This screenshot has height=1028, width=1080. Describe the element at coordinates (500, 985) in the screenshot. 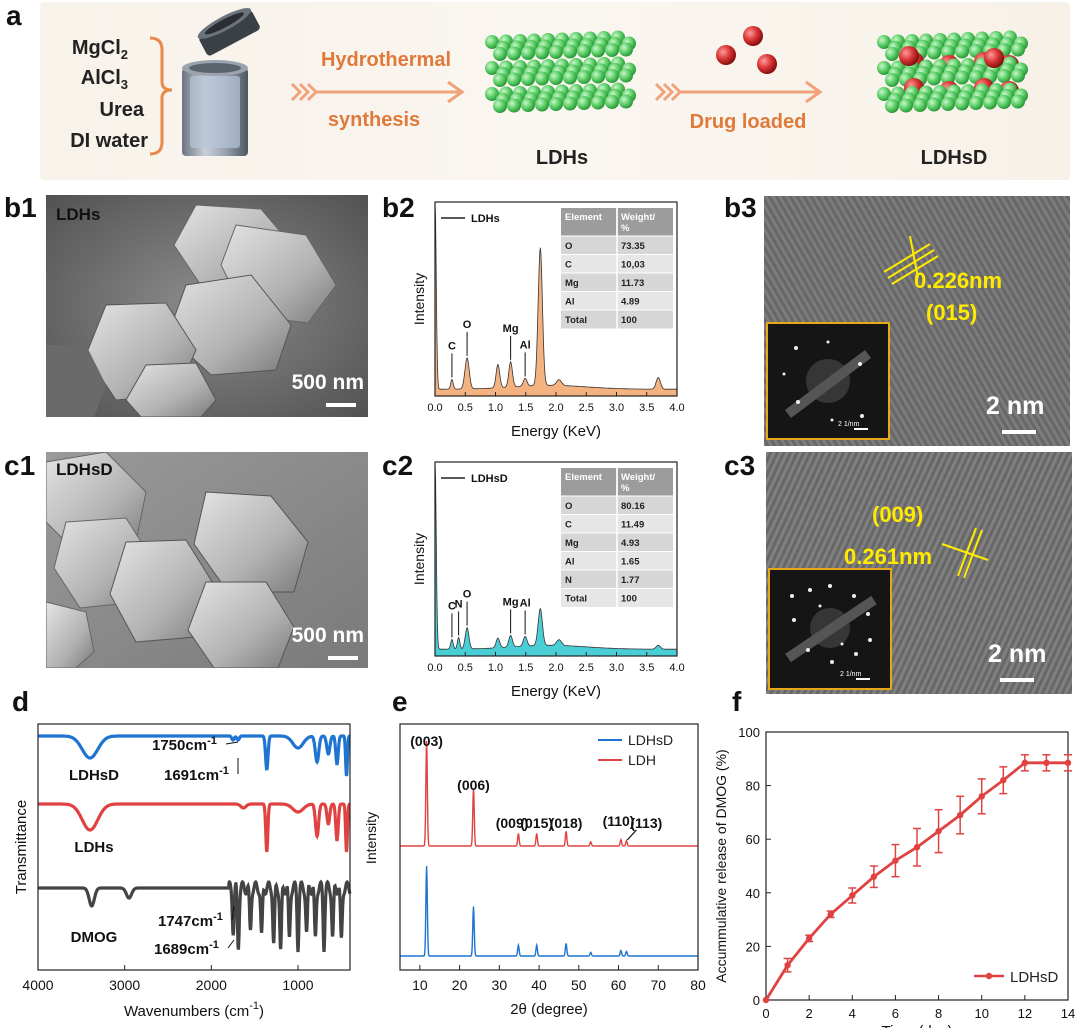

I see `x-tick-label: 30` at that location.